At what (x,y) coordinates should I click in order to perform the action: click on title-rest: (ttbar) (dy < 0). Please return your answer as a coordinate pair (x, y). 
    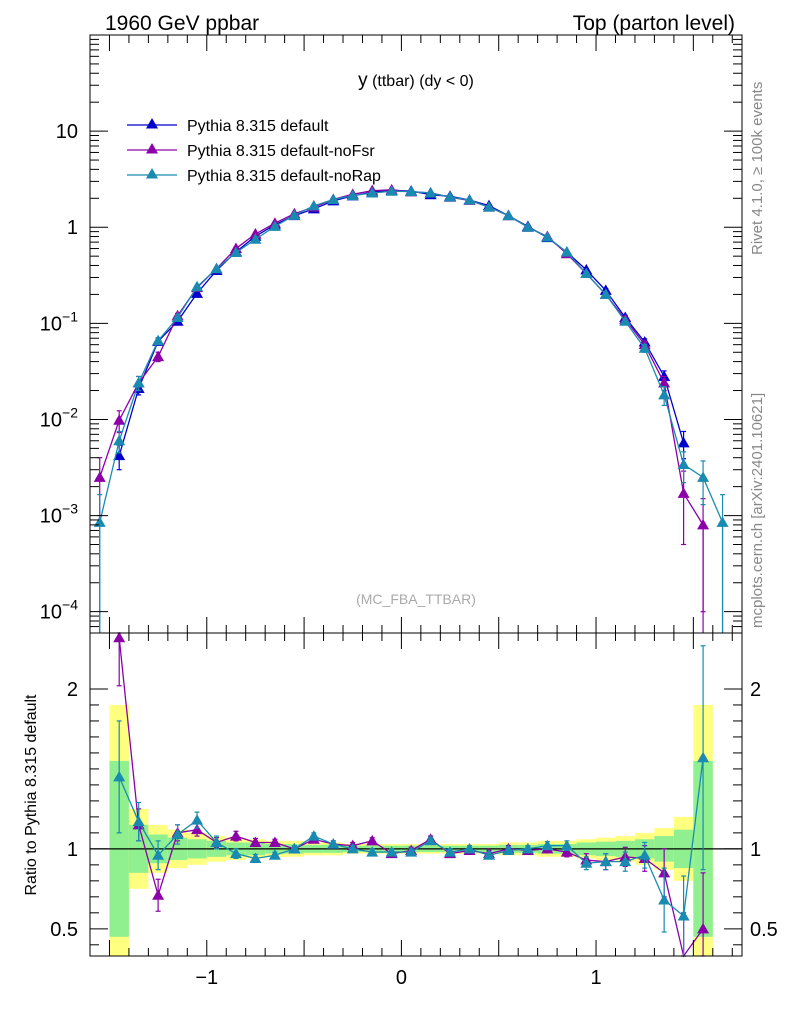
    Looking at the image, I should click on (421, 81).